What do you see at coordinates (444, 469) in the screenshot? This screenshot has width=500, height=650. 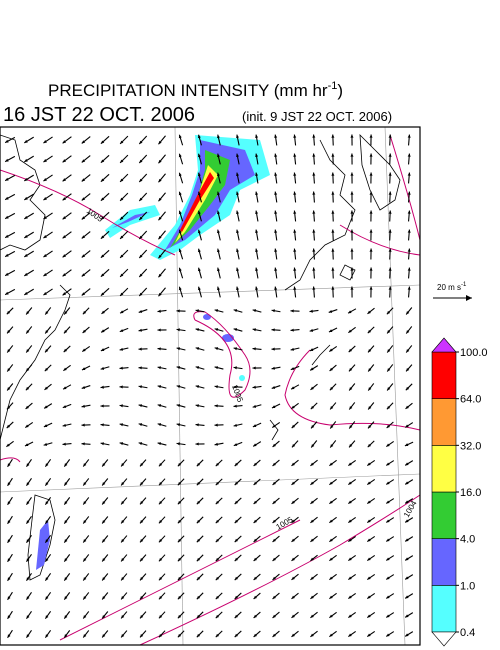 I see `colorbar-segment` at bounding box center [444, 469].